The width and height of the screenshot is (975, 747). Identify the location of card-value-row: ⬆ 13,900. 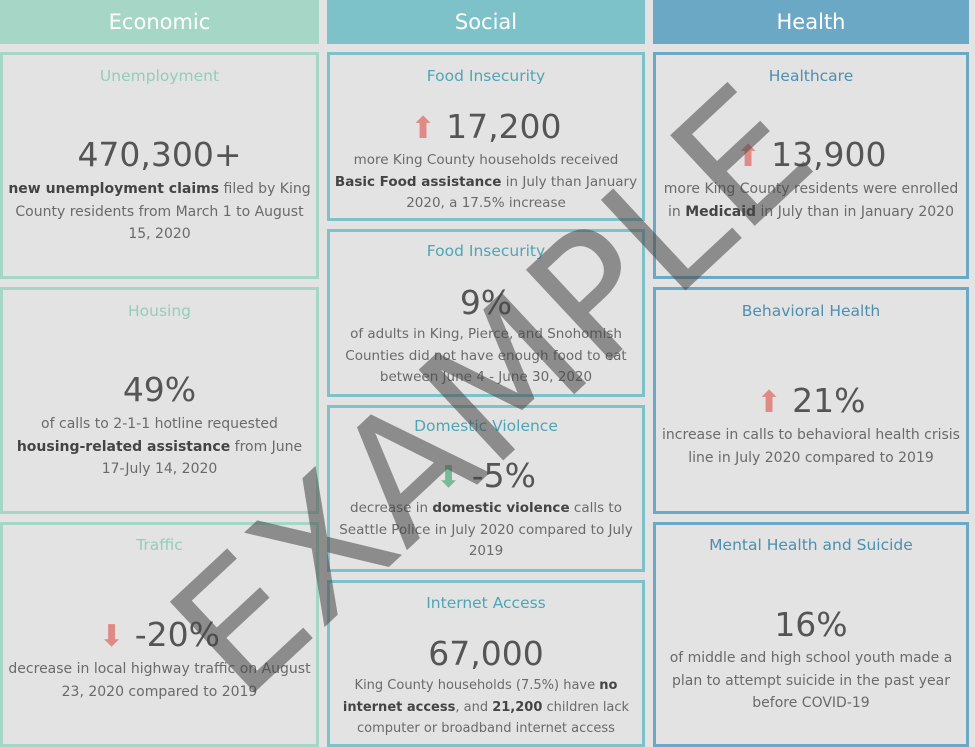
(811, 156).